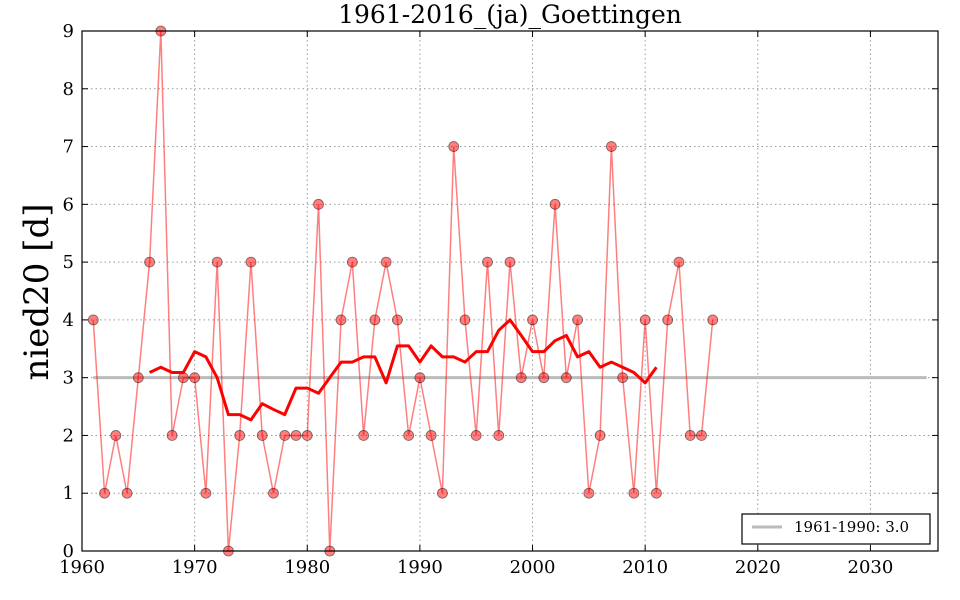  I want to click on y-tick-label: 8, so click(68, 89).